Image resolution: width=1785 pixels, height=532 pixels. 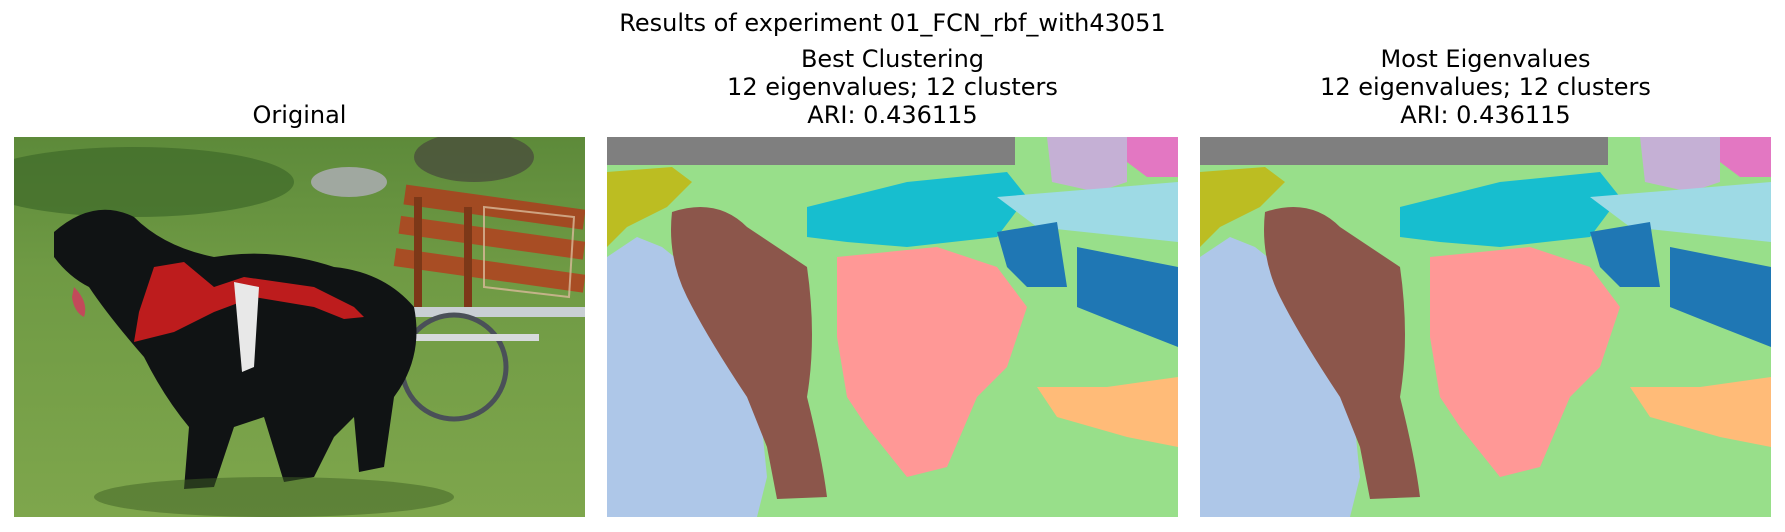 I want to click on original-panel-title: Original, so click(x=299, y=115).